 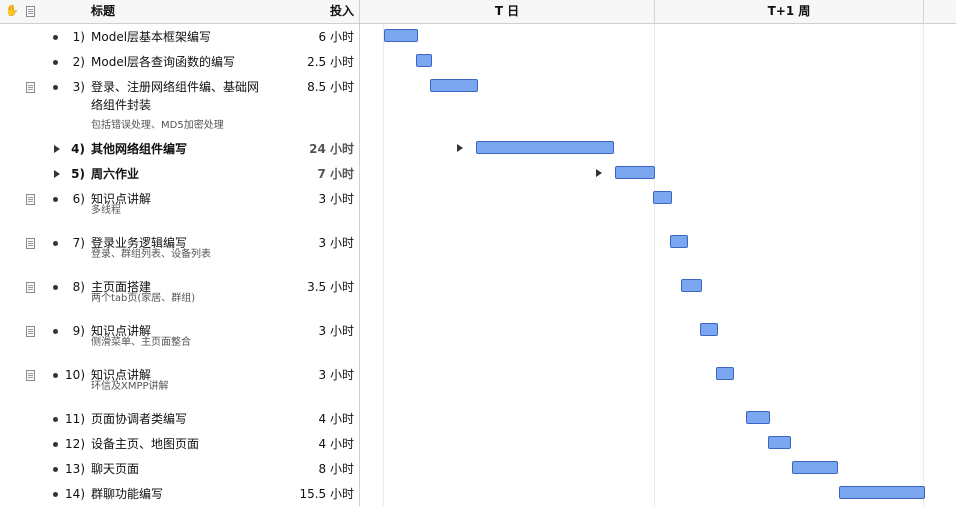 I want to click on task-effort: 24 小时, so click(x=322, y=149).